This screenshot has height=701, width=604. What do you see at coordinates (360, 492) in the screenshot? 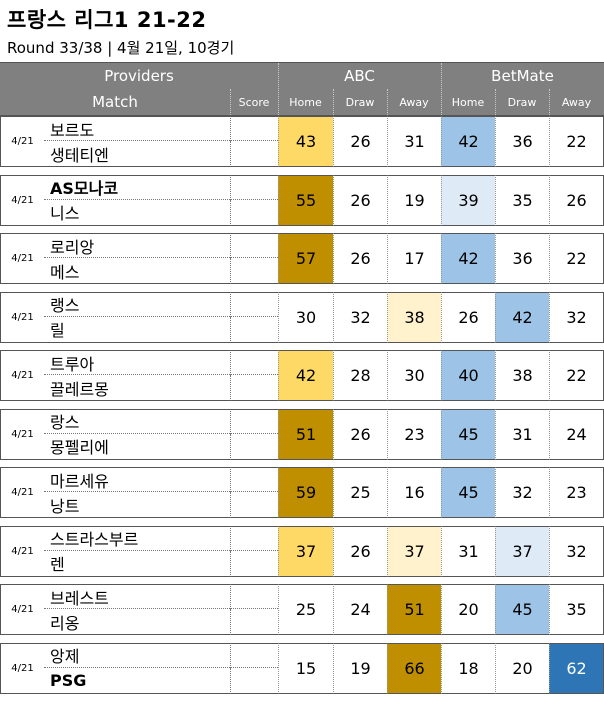
I see `abc-draw-odds: 25` at bounding box center [360, 492].